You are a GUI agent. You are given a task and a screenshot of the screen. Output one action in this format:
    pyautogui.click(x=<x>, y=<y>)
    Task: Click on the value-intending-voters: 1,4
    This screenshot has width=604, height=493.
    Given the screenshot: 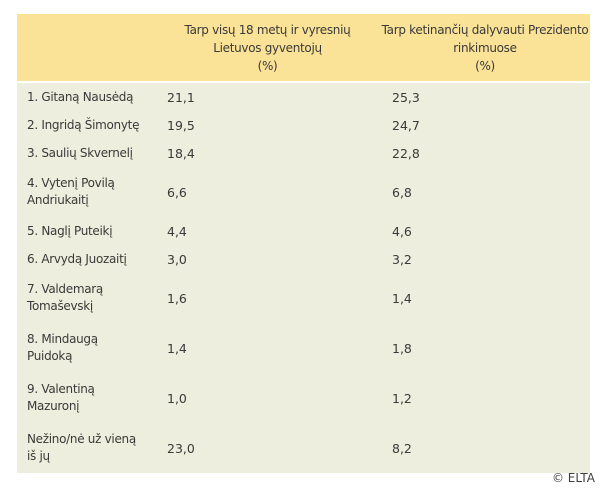 What is the action you would take?
    pyautogui.click(x=402, y=298)
    